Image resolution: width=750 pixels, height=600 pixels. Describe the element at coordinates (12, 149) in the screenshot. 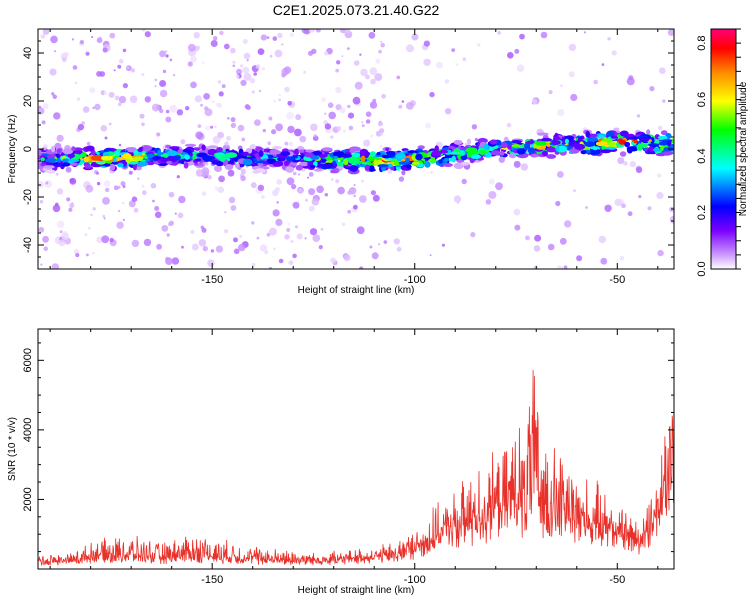

I see `spectrogram-ylabel: Frequency (Hz)` at that location.